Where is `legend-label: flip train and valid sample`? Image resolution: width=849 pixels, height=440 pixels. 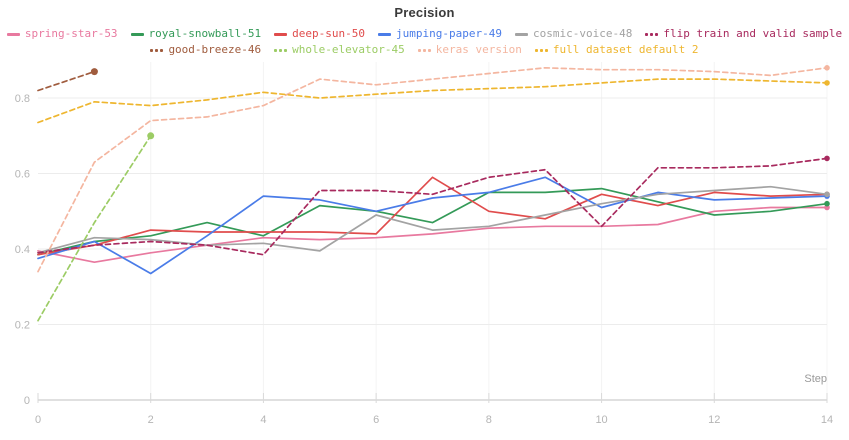
legend-label: flip train and valid sample is located at coordinates (753, 33).